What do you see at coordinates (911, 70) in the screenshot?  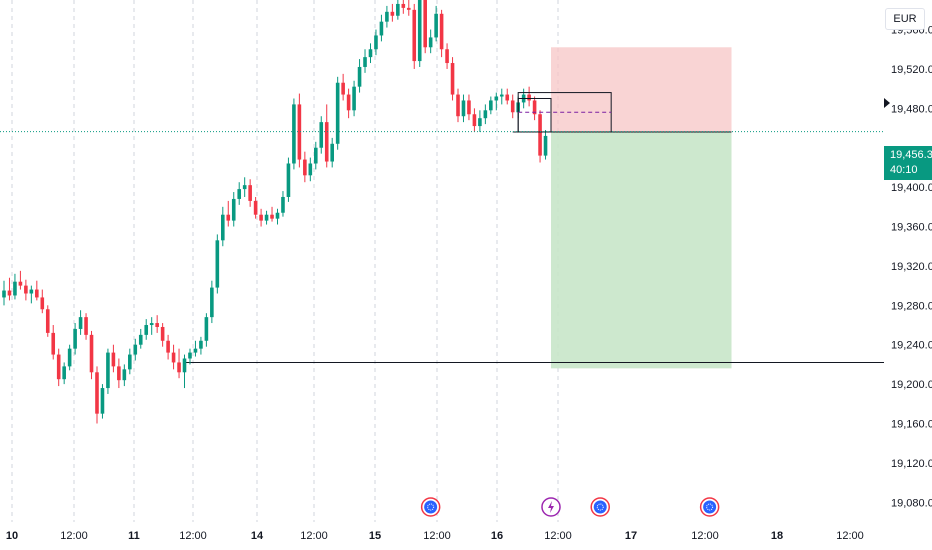 I see `price-tick-label: 19,520.0` at bounding box center [911, 70].